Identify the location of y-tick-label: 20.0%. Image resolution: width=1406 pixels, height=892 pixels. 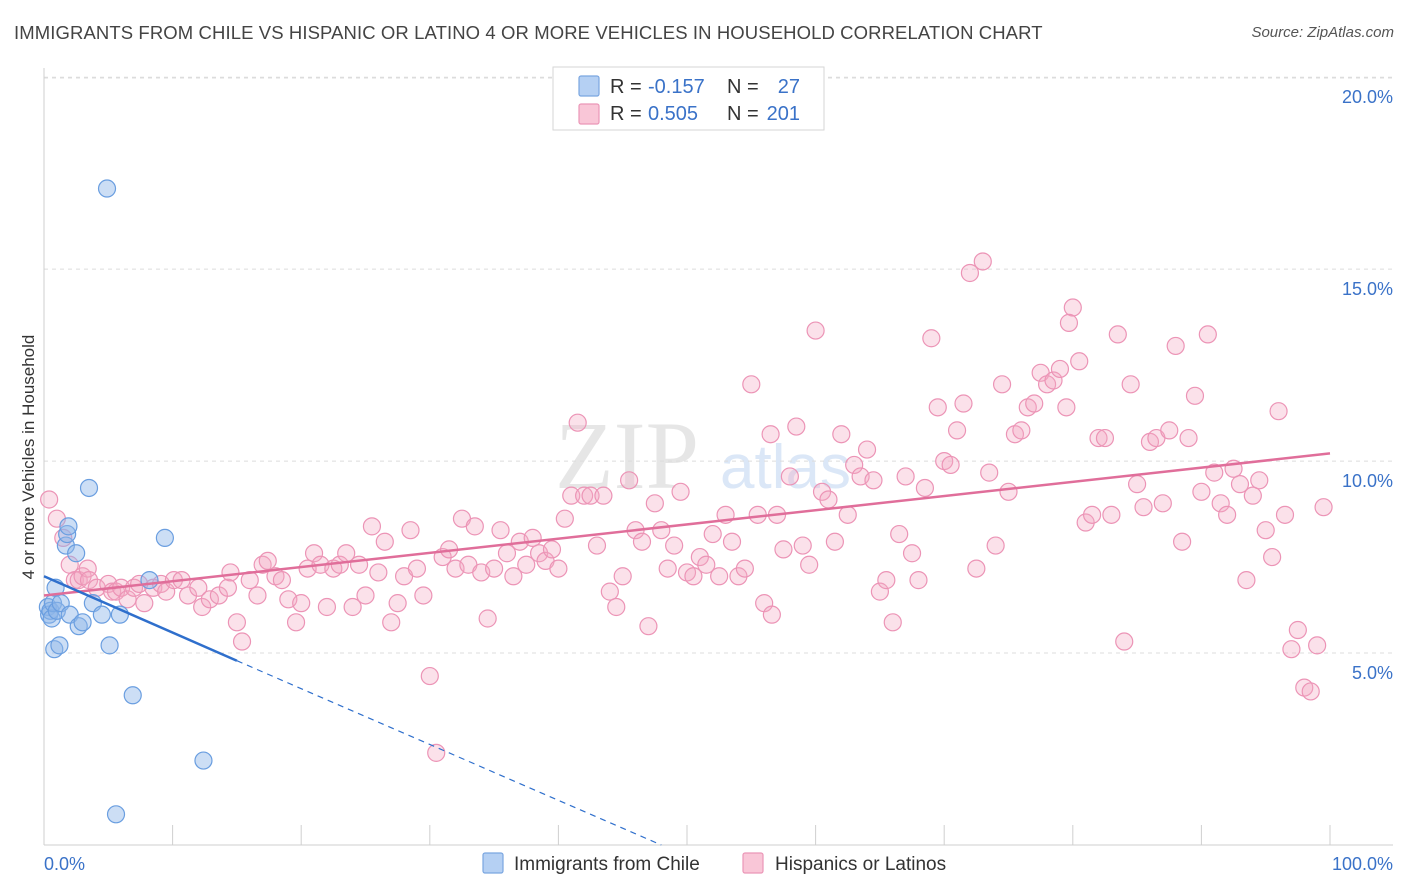
(1367, 97).